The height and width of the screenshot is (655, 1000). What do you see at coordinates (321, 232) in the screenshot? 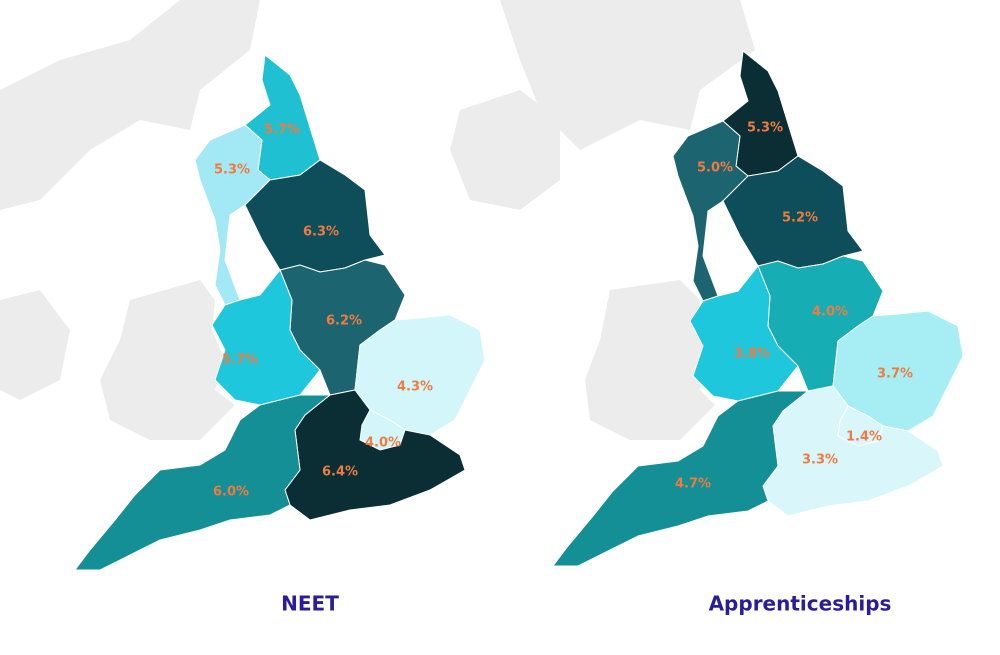
I see `region-label: 6.3%` at bounding box center [321, 232].